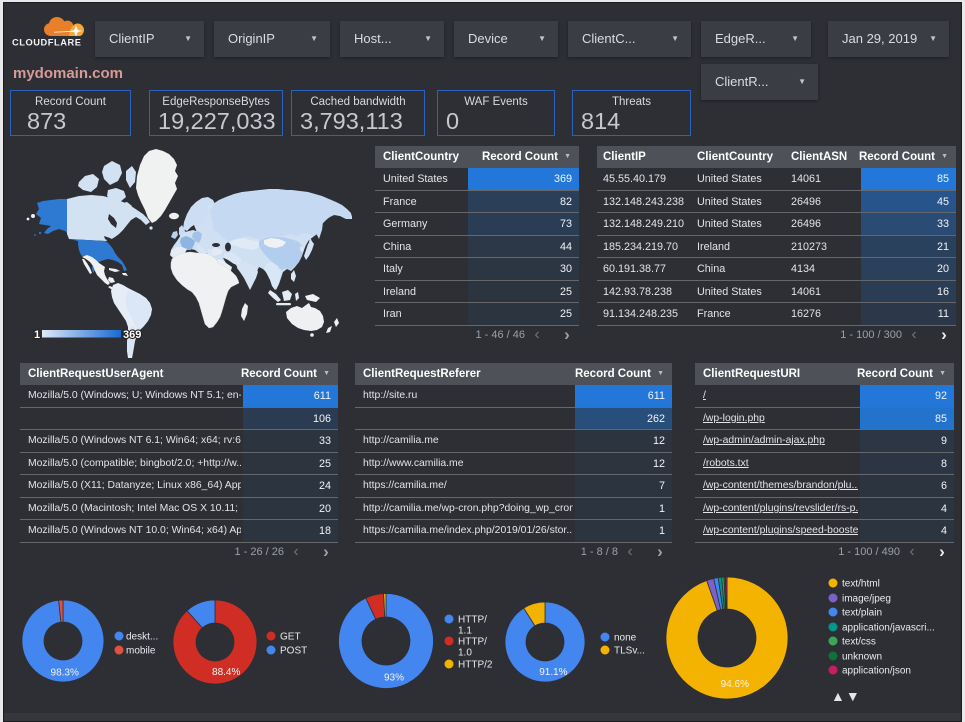 The height and width of the screenshot is (722, 965). Describe the element at coordinates (226, 672) in the screenshot. I see `svg-text: 88.4%` at that location.